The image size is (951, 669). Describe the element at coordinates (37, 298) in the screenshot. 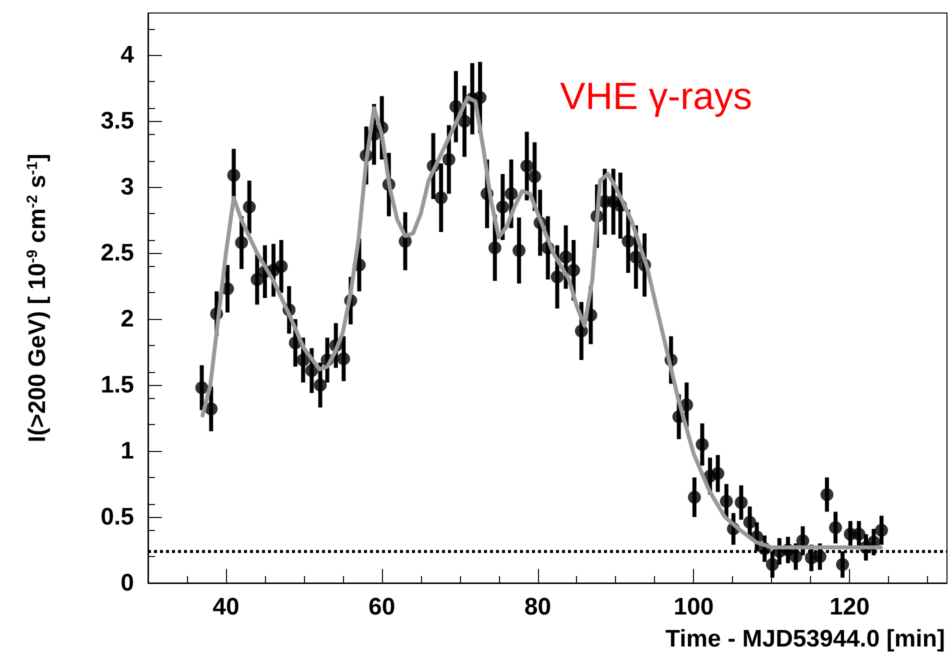

I see `y-axis-title: I(>200 GeV) [ 10-9 cm-2 s-1]` at that location.